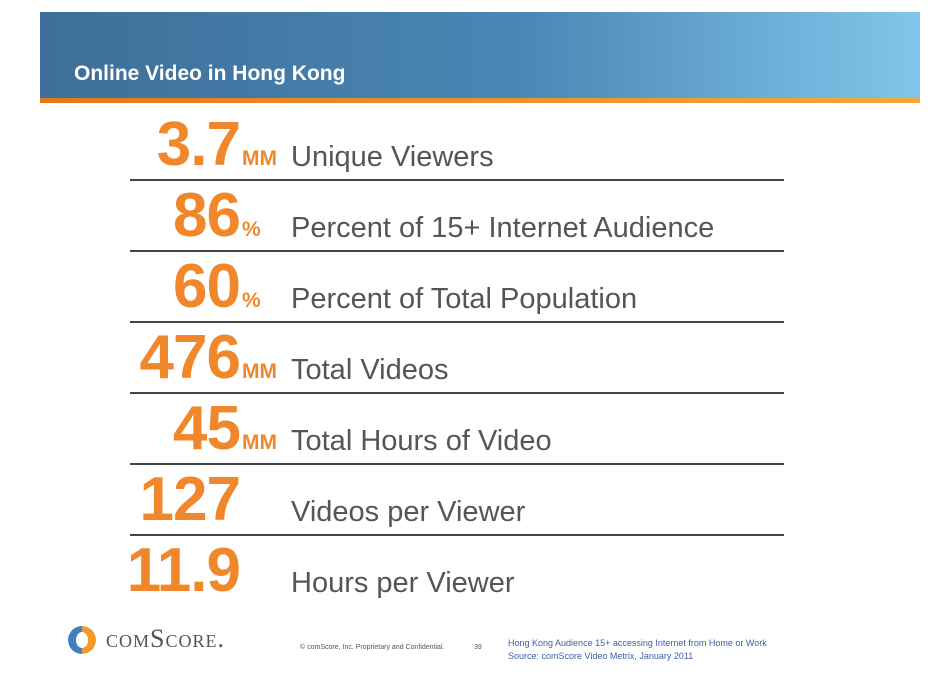 The height and width of the screenshot is (683, 947). Describe the element at coordinates (370, 370) in the screenshot. I see `stat-label: Total Videos` at that location.